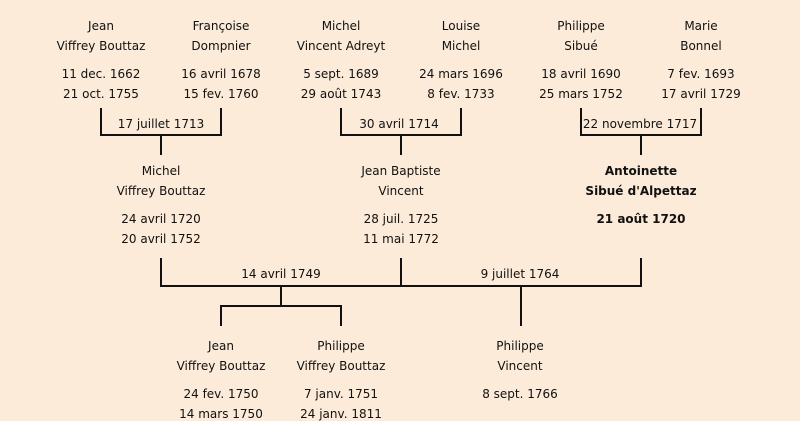 The width and height of the screenshot is (800, 421). I want to click on person-last-name: Sibué, so click(581, 46).